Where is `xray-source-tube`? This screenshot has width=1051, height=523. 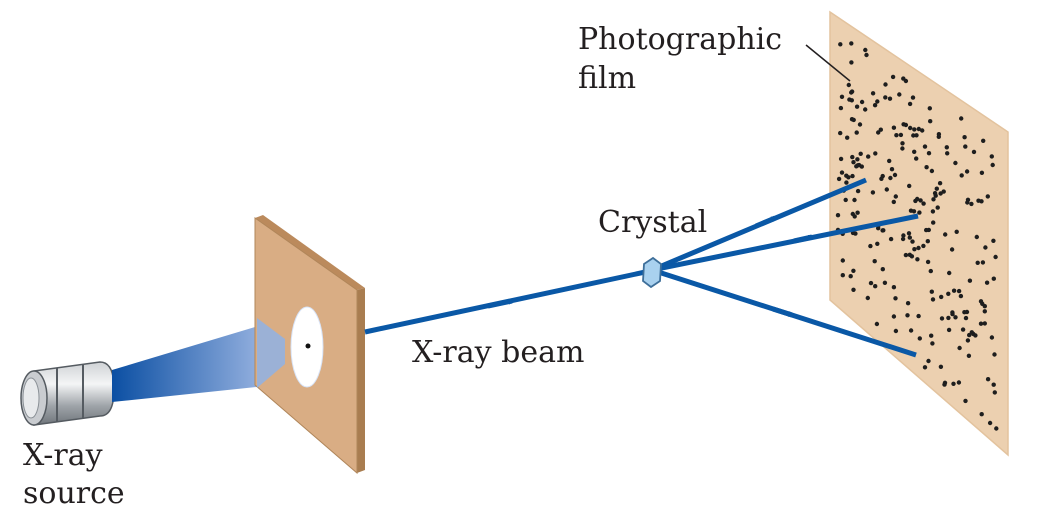
xray-source-tube is located at coordinates (67, 393).